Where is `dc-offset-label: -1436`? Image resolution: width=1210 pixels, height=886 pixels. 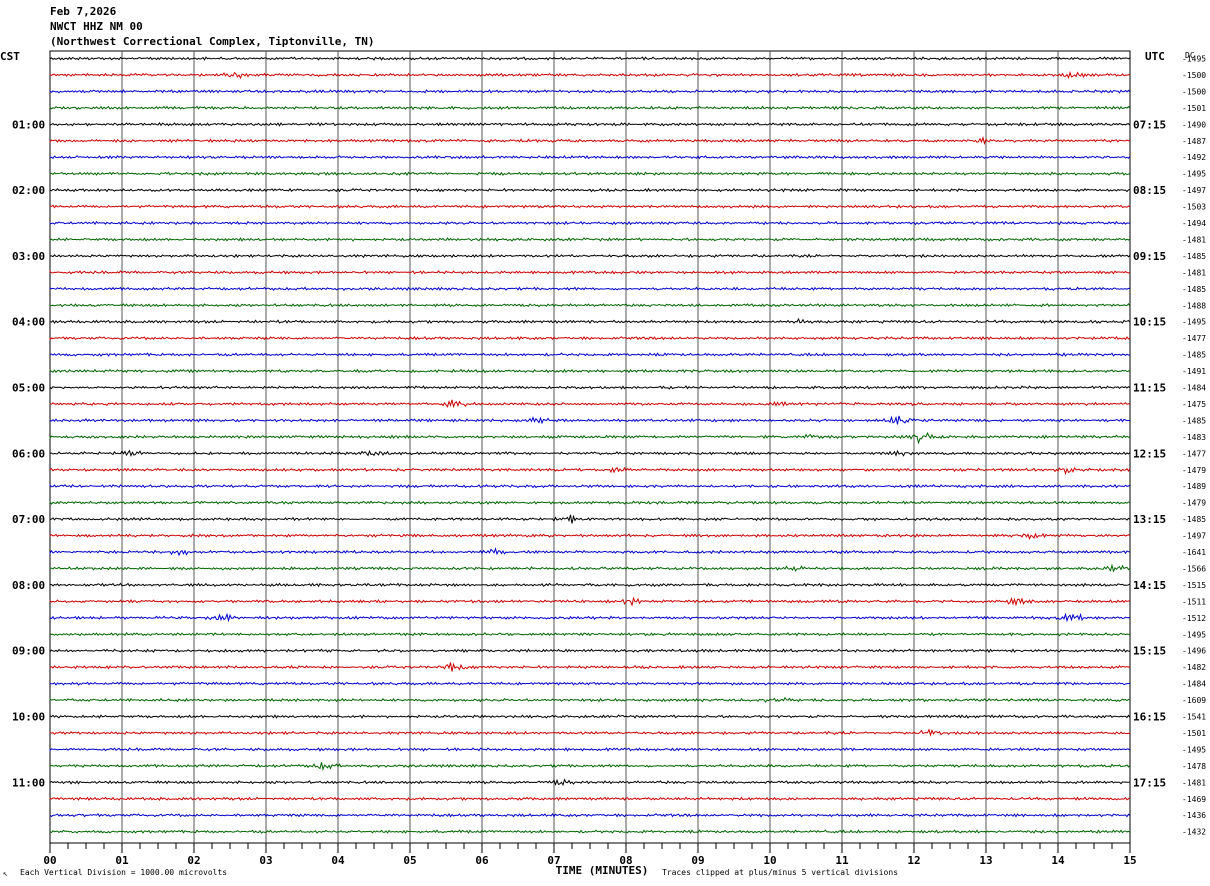 dc-offset-label: -1436 is located at coordinates (1194, 815).